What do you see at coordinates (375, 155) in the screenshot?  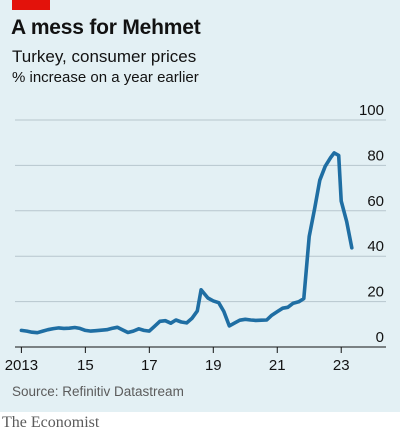 I see `y-tick-label: 80` at bounding box center [375, 155].